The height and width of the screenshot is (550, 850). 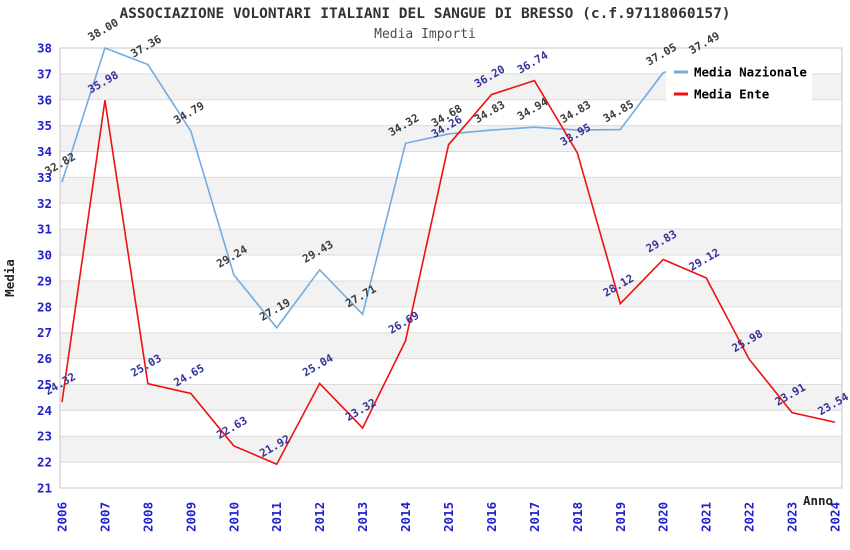 I want to click on x-tick-label: 2009, so click(x=190, y=517).